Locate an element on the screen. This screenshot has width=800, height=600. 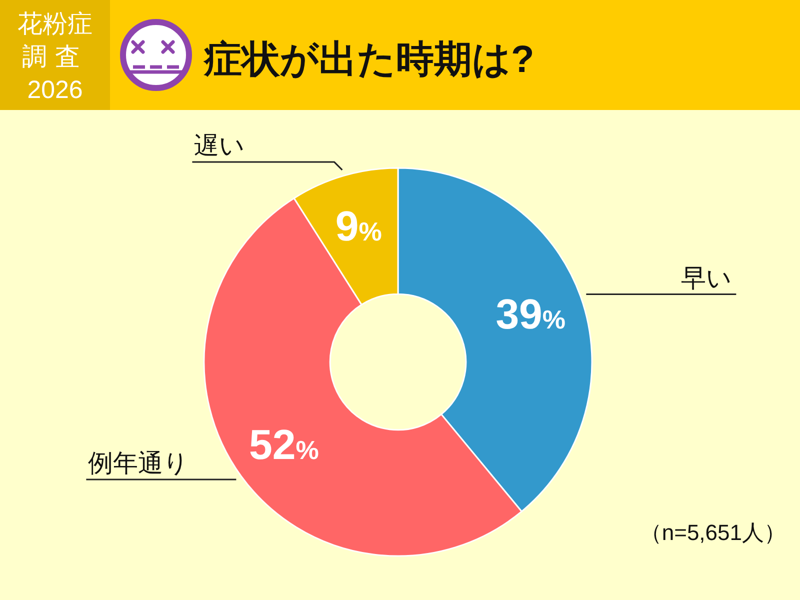
subtitle: 花粉症調査2026 is located at coordinates (55, 57).